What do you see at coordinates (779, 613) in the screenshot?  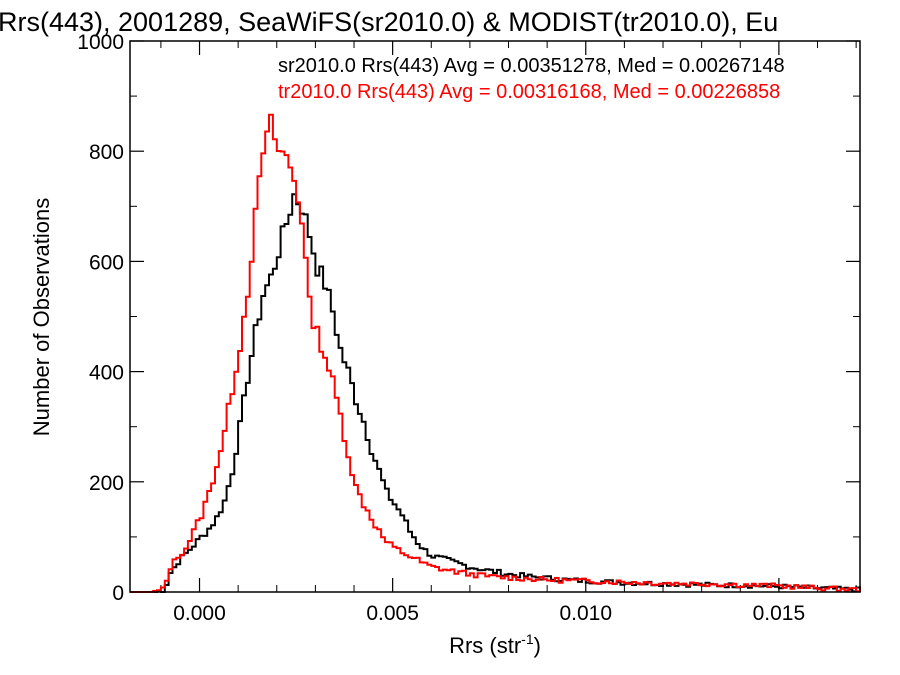 I see `x-tick-label: 0.015` at bounding box center [779, 613].